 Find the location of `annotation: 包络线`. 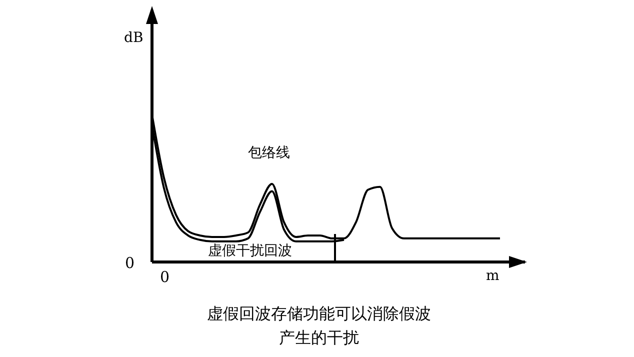

annotation: 包络线 is located at coordinates (269, 153).